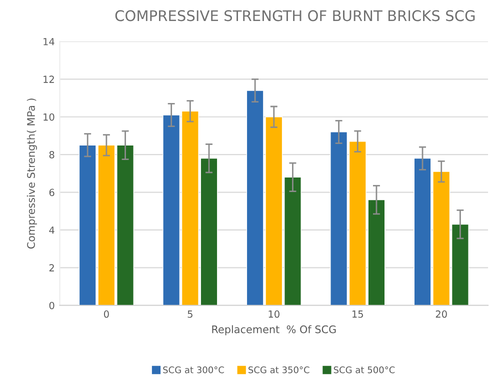 This screenshot has width=498, height=377. I want to click on x-tick-label: 0, so click(106, 314).